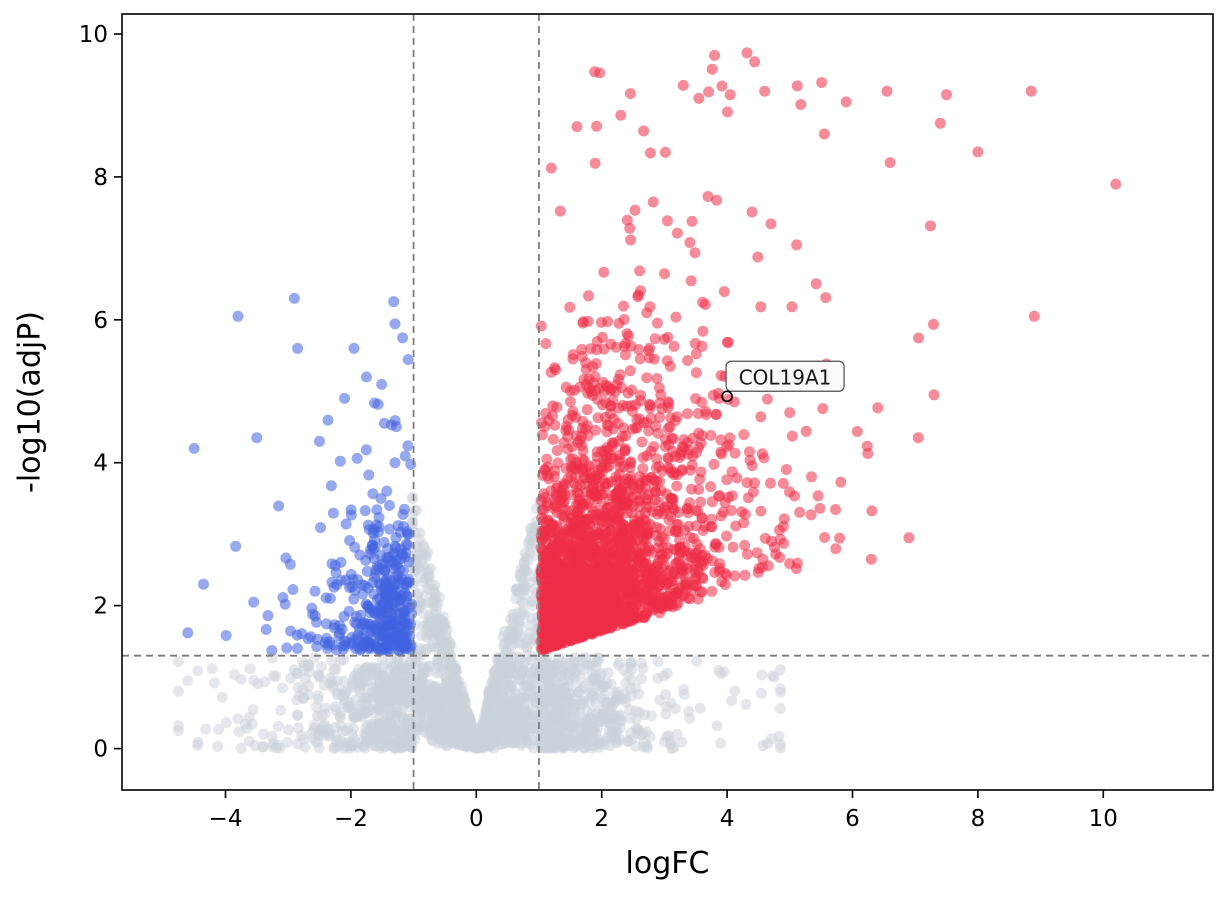 The height and width of the screenshot is (906, 1228). Describe the element at coordinates (601, 819) in the screenshot. I see `x-tick-label: 2` at that location.